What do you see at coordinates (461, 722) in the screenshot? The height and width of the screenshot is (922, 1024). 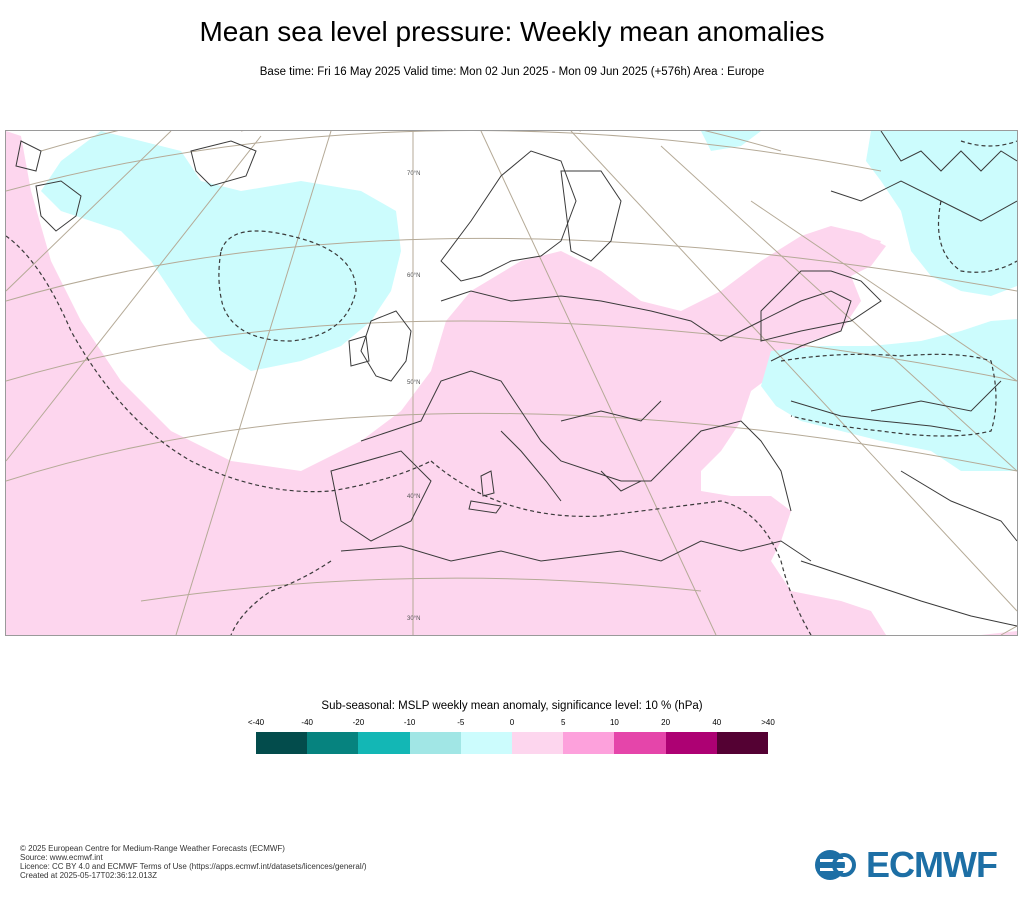 I see `legend-tick: -5` at bounding box center [461, 722].